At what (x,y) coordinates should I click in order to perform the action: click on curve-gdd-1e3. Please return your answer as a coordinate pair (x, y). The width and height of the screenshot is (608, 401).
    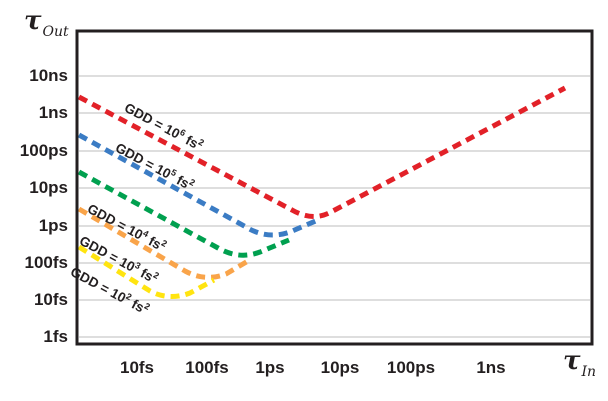
    Looking at the image, I should click on (163, 243).